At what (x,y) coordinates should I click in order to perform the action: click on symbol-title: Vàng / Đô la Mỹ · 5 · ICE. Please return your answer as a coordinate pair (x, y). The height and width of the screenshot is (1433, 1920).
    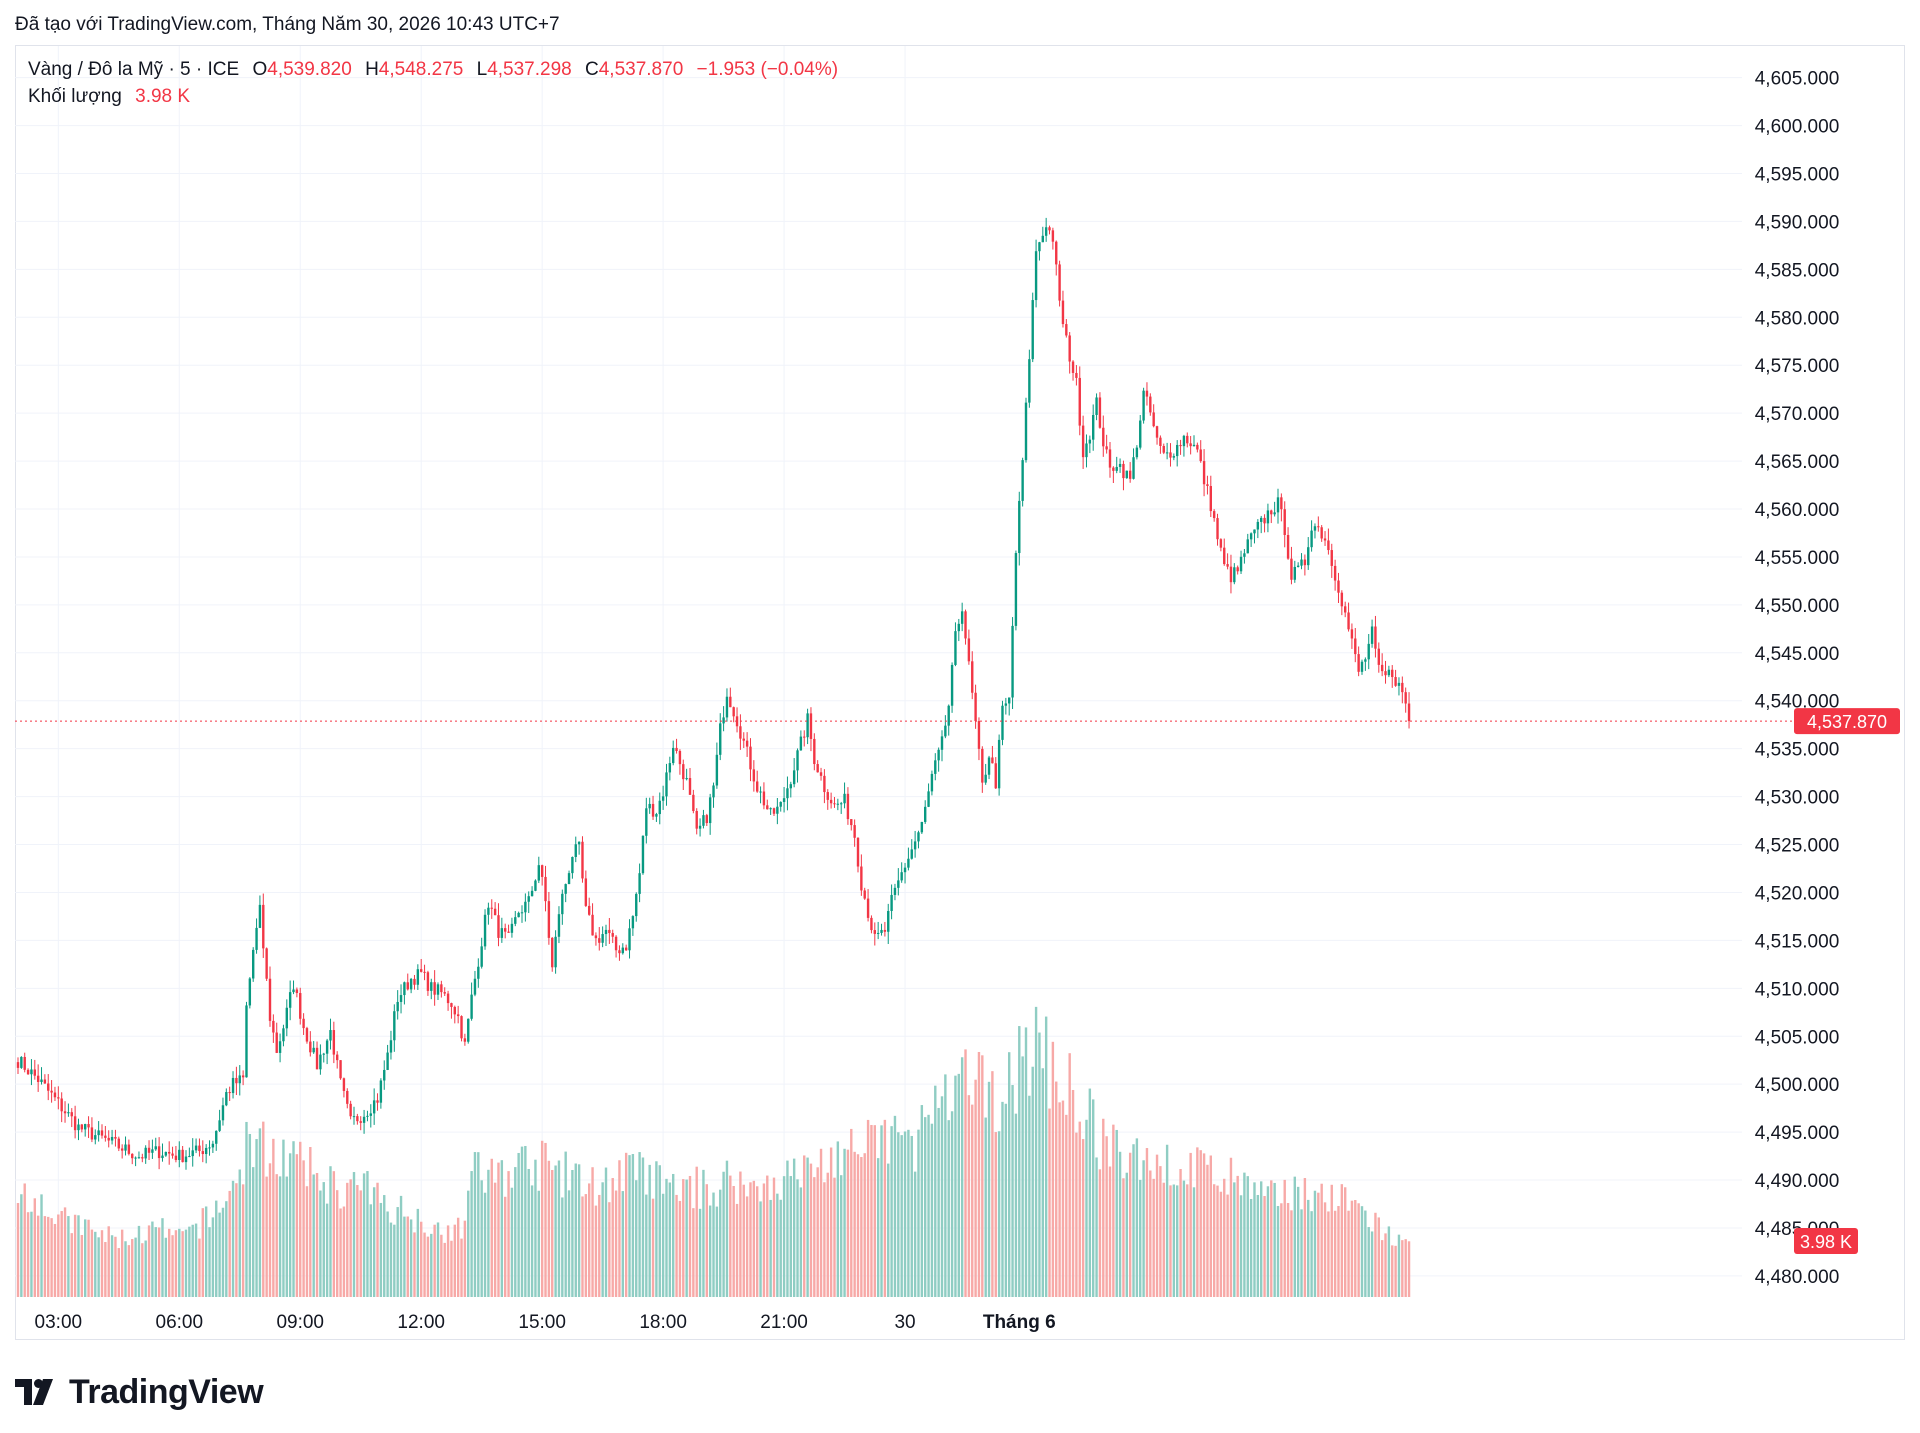
    Looking at the image, I should click on (134, 69).